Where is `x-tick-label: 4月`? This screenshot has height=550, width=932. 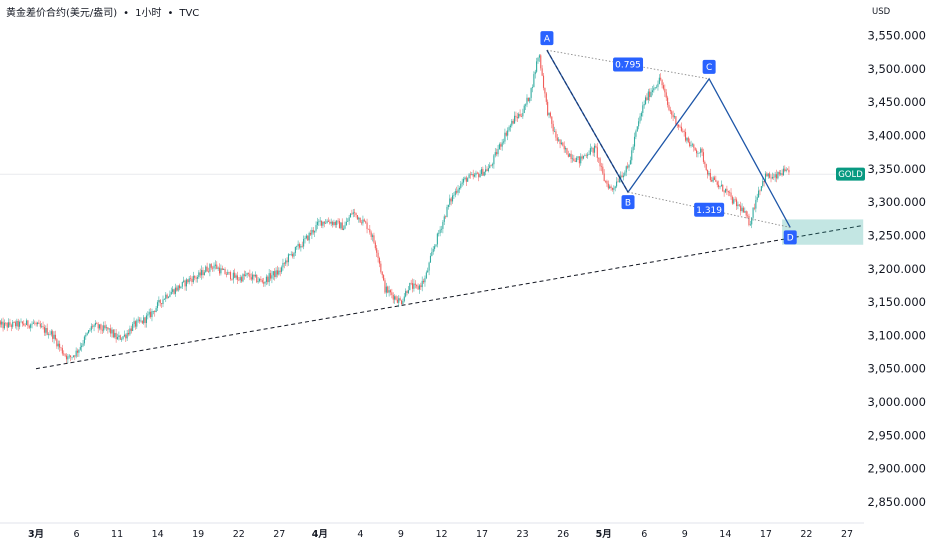
x-tick-label: 4月 is located at coordinates (320, 534).